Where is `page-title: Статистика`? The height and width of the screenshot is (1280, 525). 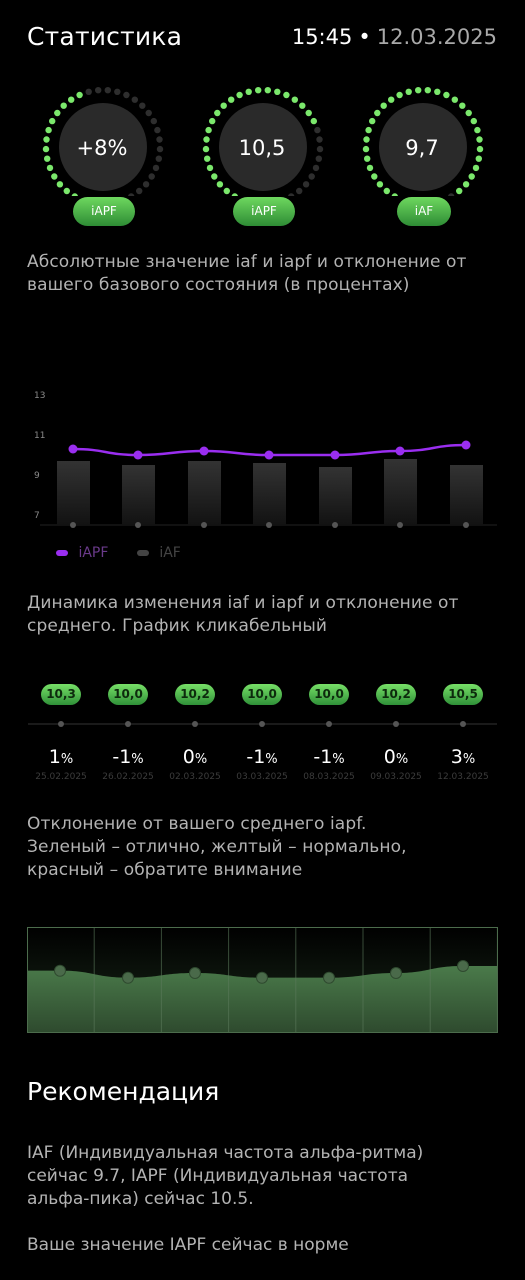
page-title: Статистика is located at coordinates (105, 36).